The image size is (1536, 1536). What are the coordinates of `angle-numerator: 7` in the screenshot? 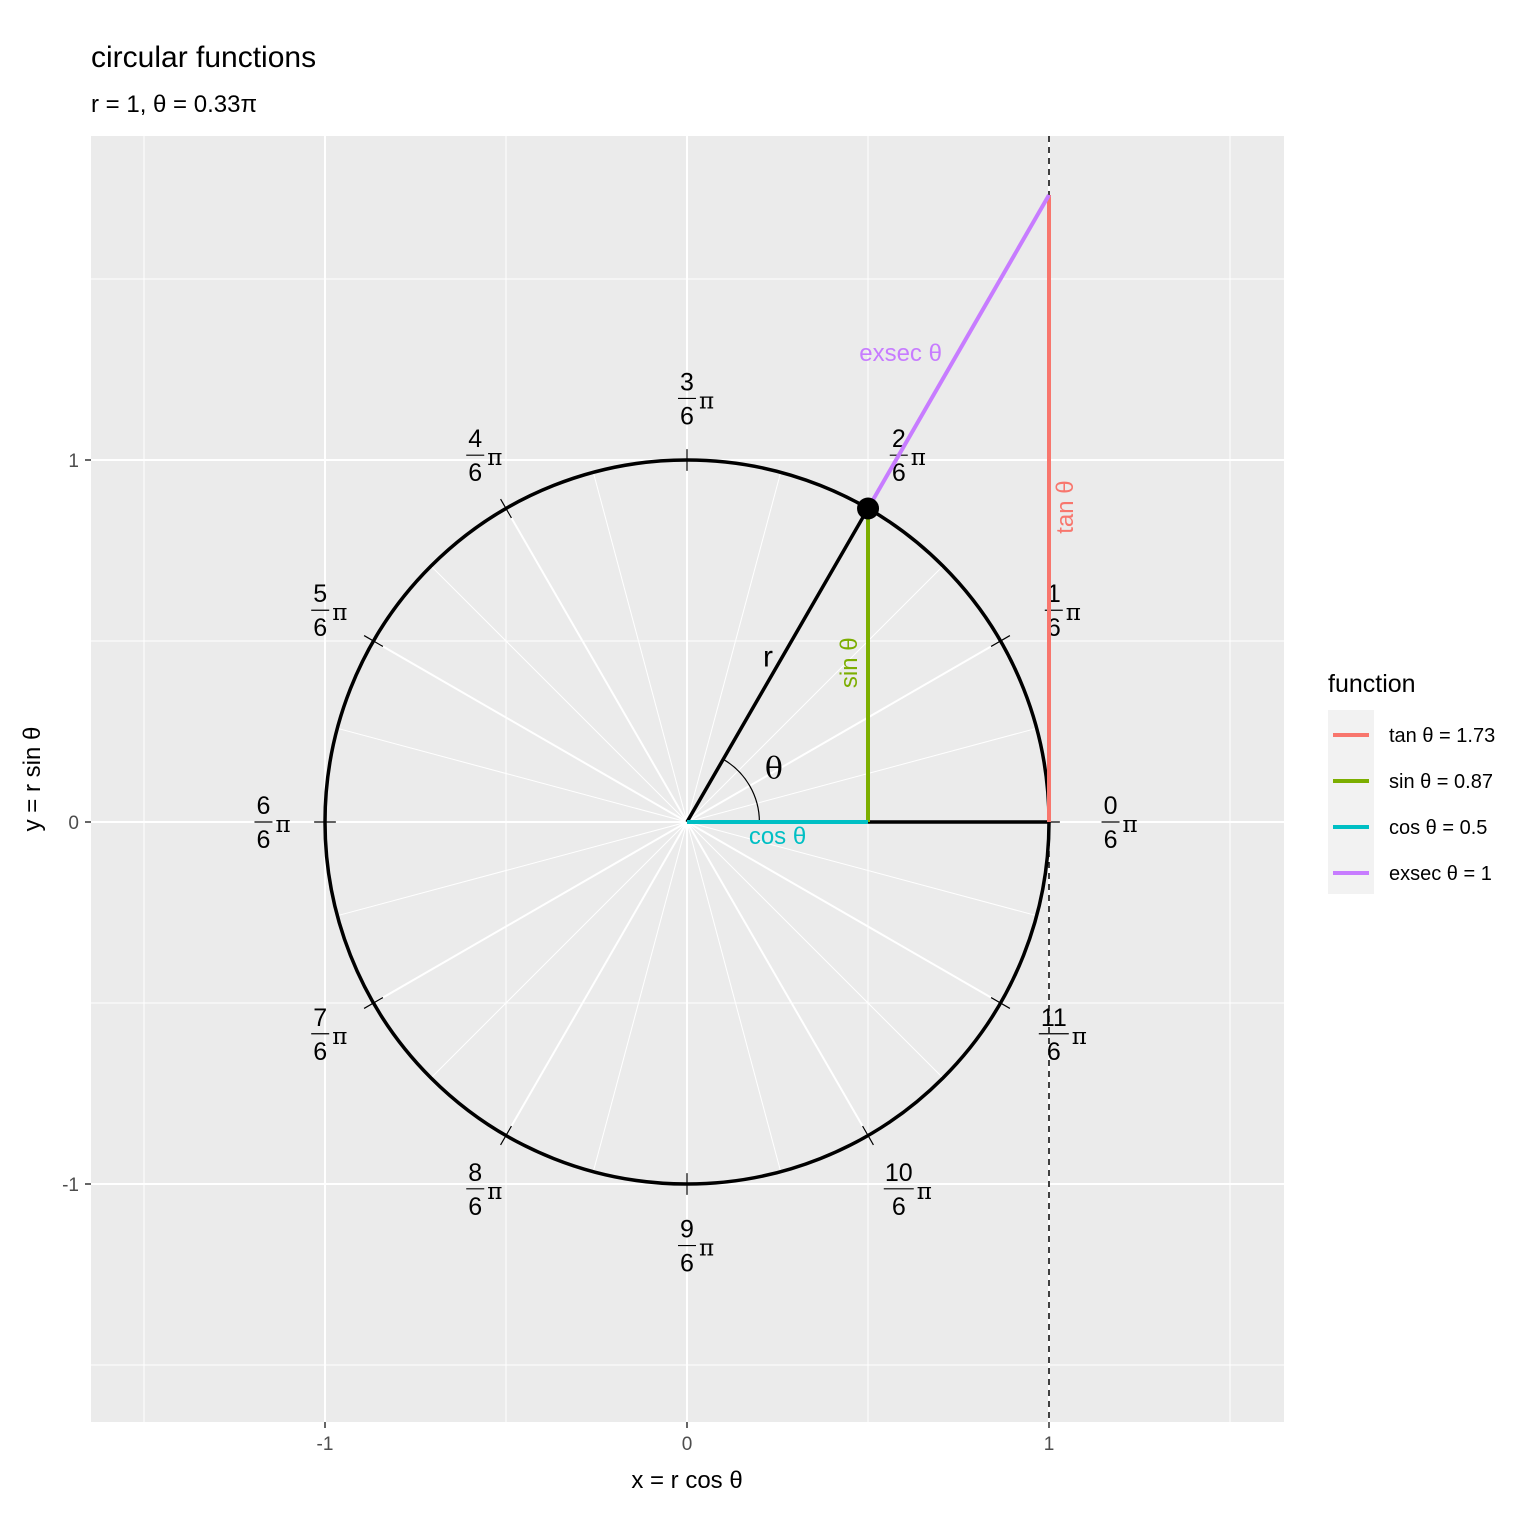 It's located at (320, 1018).